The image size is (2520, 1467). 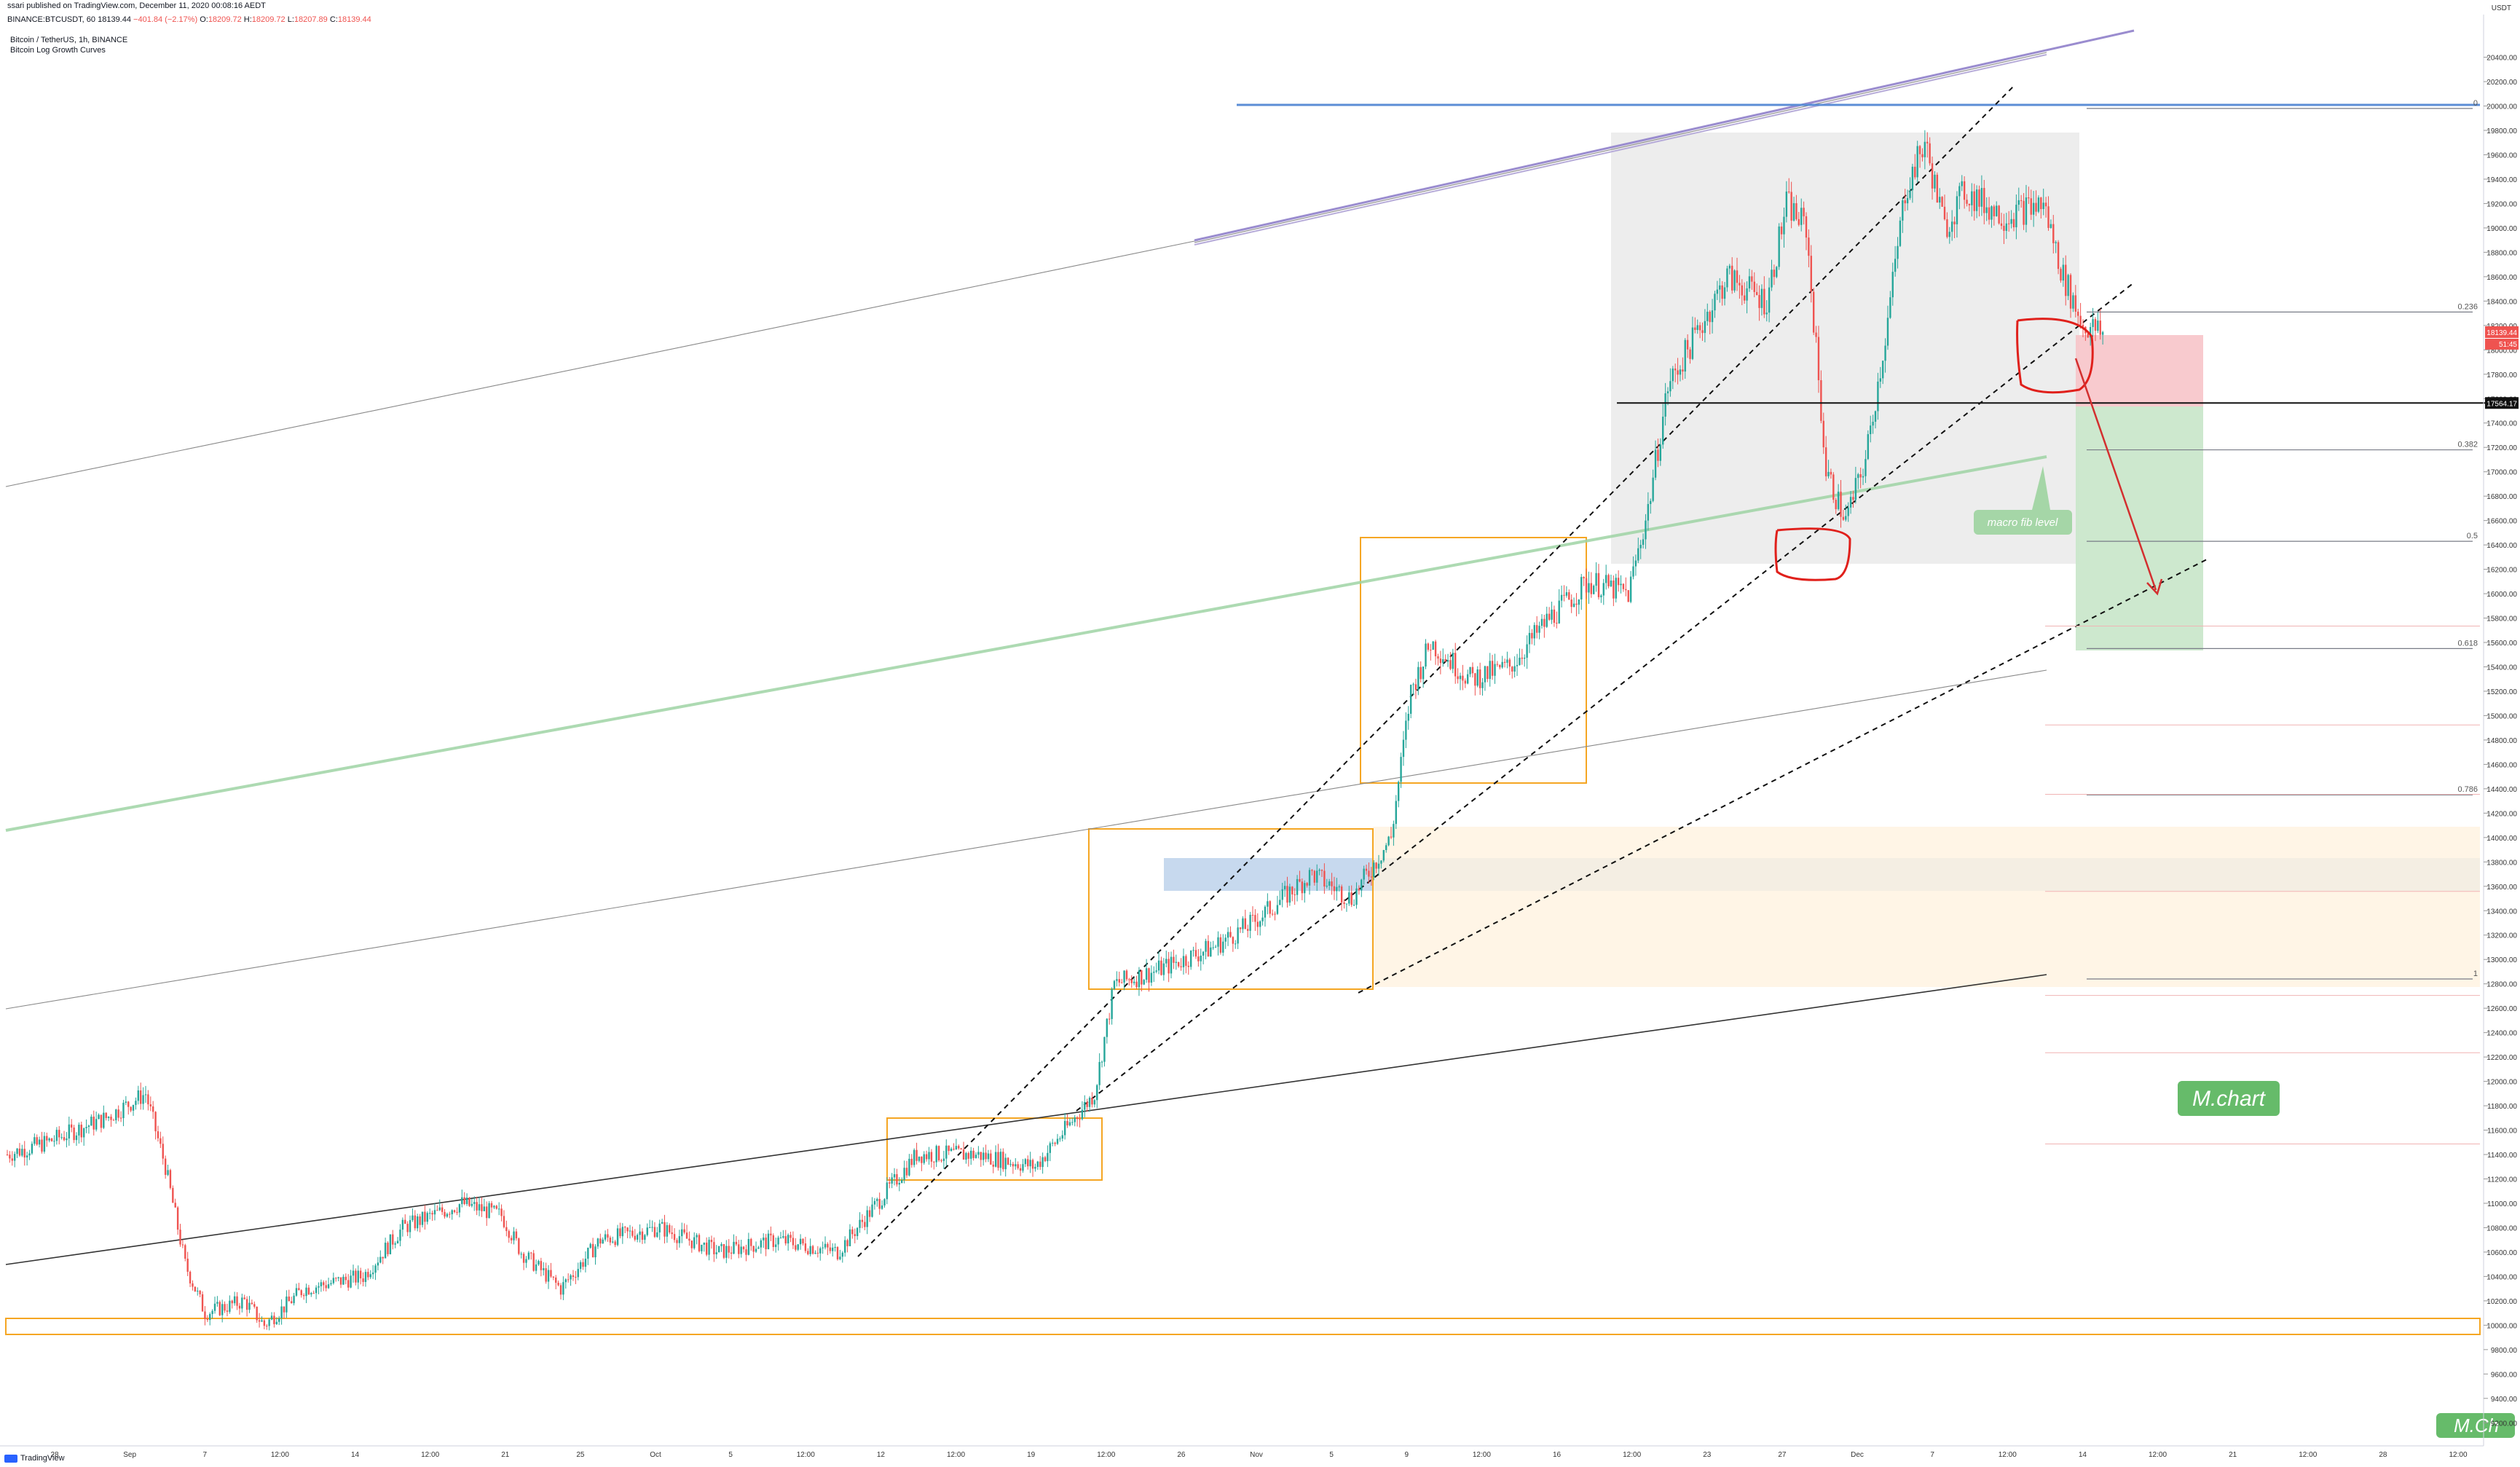 I want to click on price-axis-label: 12000.00, so click(x=2501, y=1083).